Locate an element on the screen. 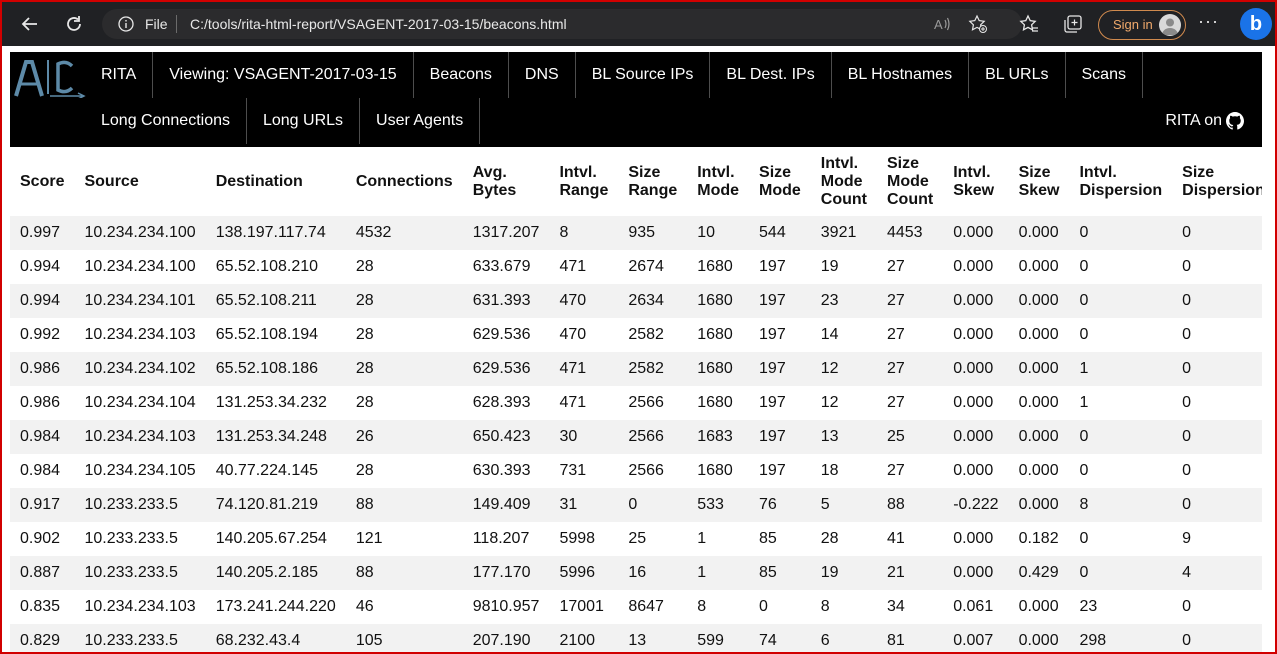 Image resolution: width=1277 pixels, height=654 pixels. table-cell: 4 is located at coordinates (1217, 573).